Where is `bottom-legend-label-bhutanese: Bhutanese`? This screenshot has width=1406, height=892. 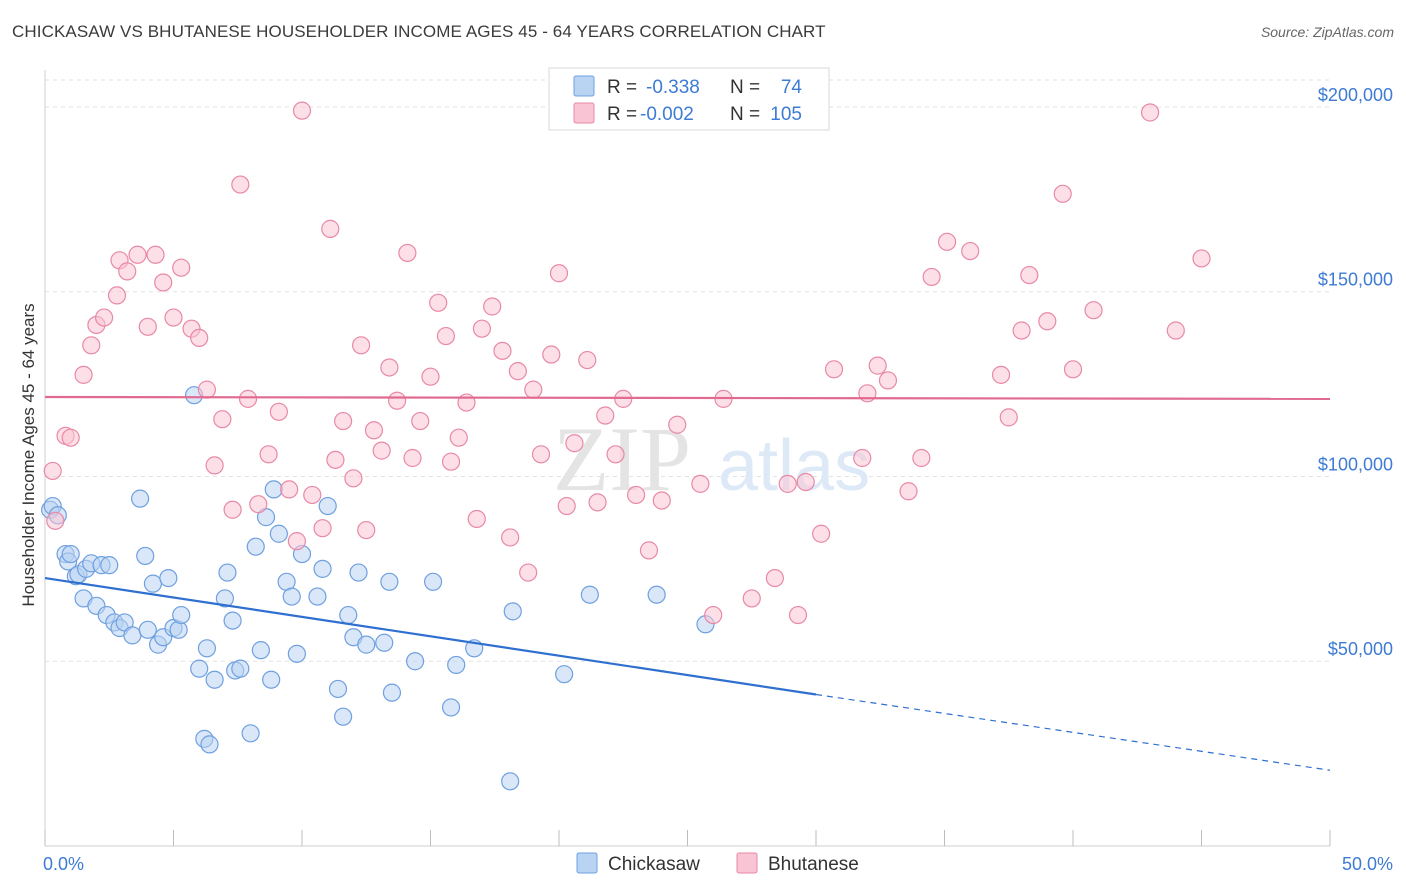 bottom-legend-label-bhutanese: Bhutanese is located at coordinates (813, 864).